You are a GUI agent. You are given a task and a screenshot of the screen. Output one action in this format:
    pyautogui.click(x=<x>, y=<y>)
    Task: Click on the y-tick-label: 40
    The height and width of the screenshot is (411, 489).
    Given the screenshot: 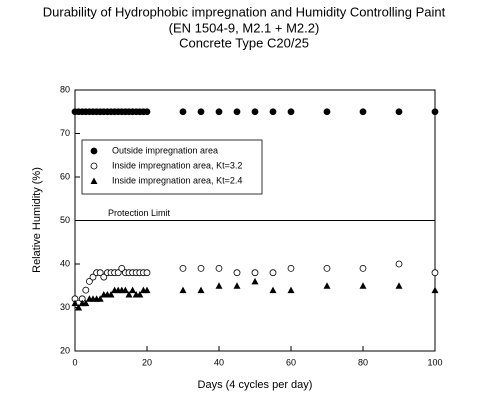 What is the action you would take?
    pyautogui.click(x=65, y=263)
    